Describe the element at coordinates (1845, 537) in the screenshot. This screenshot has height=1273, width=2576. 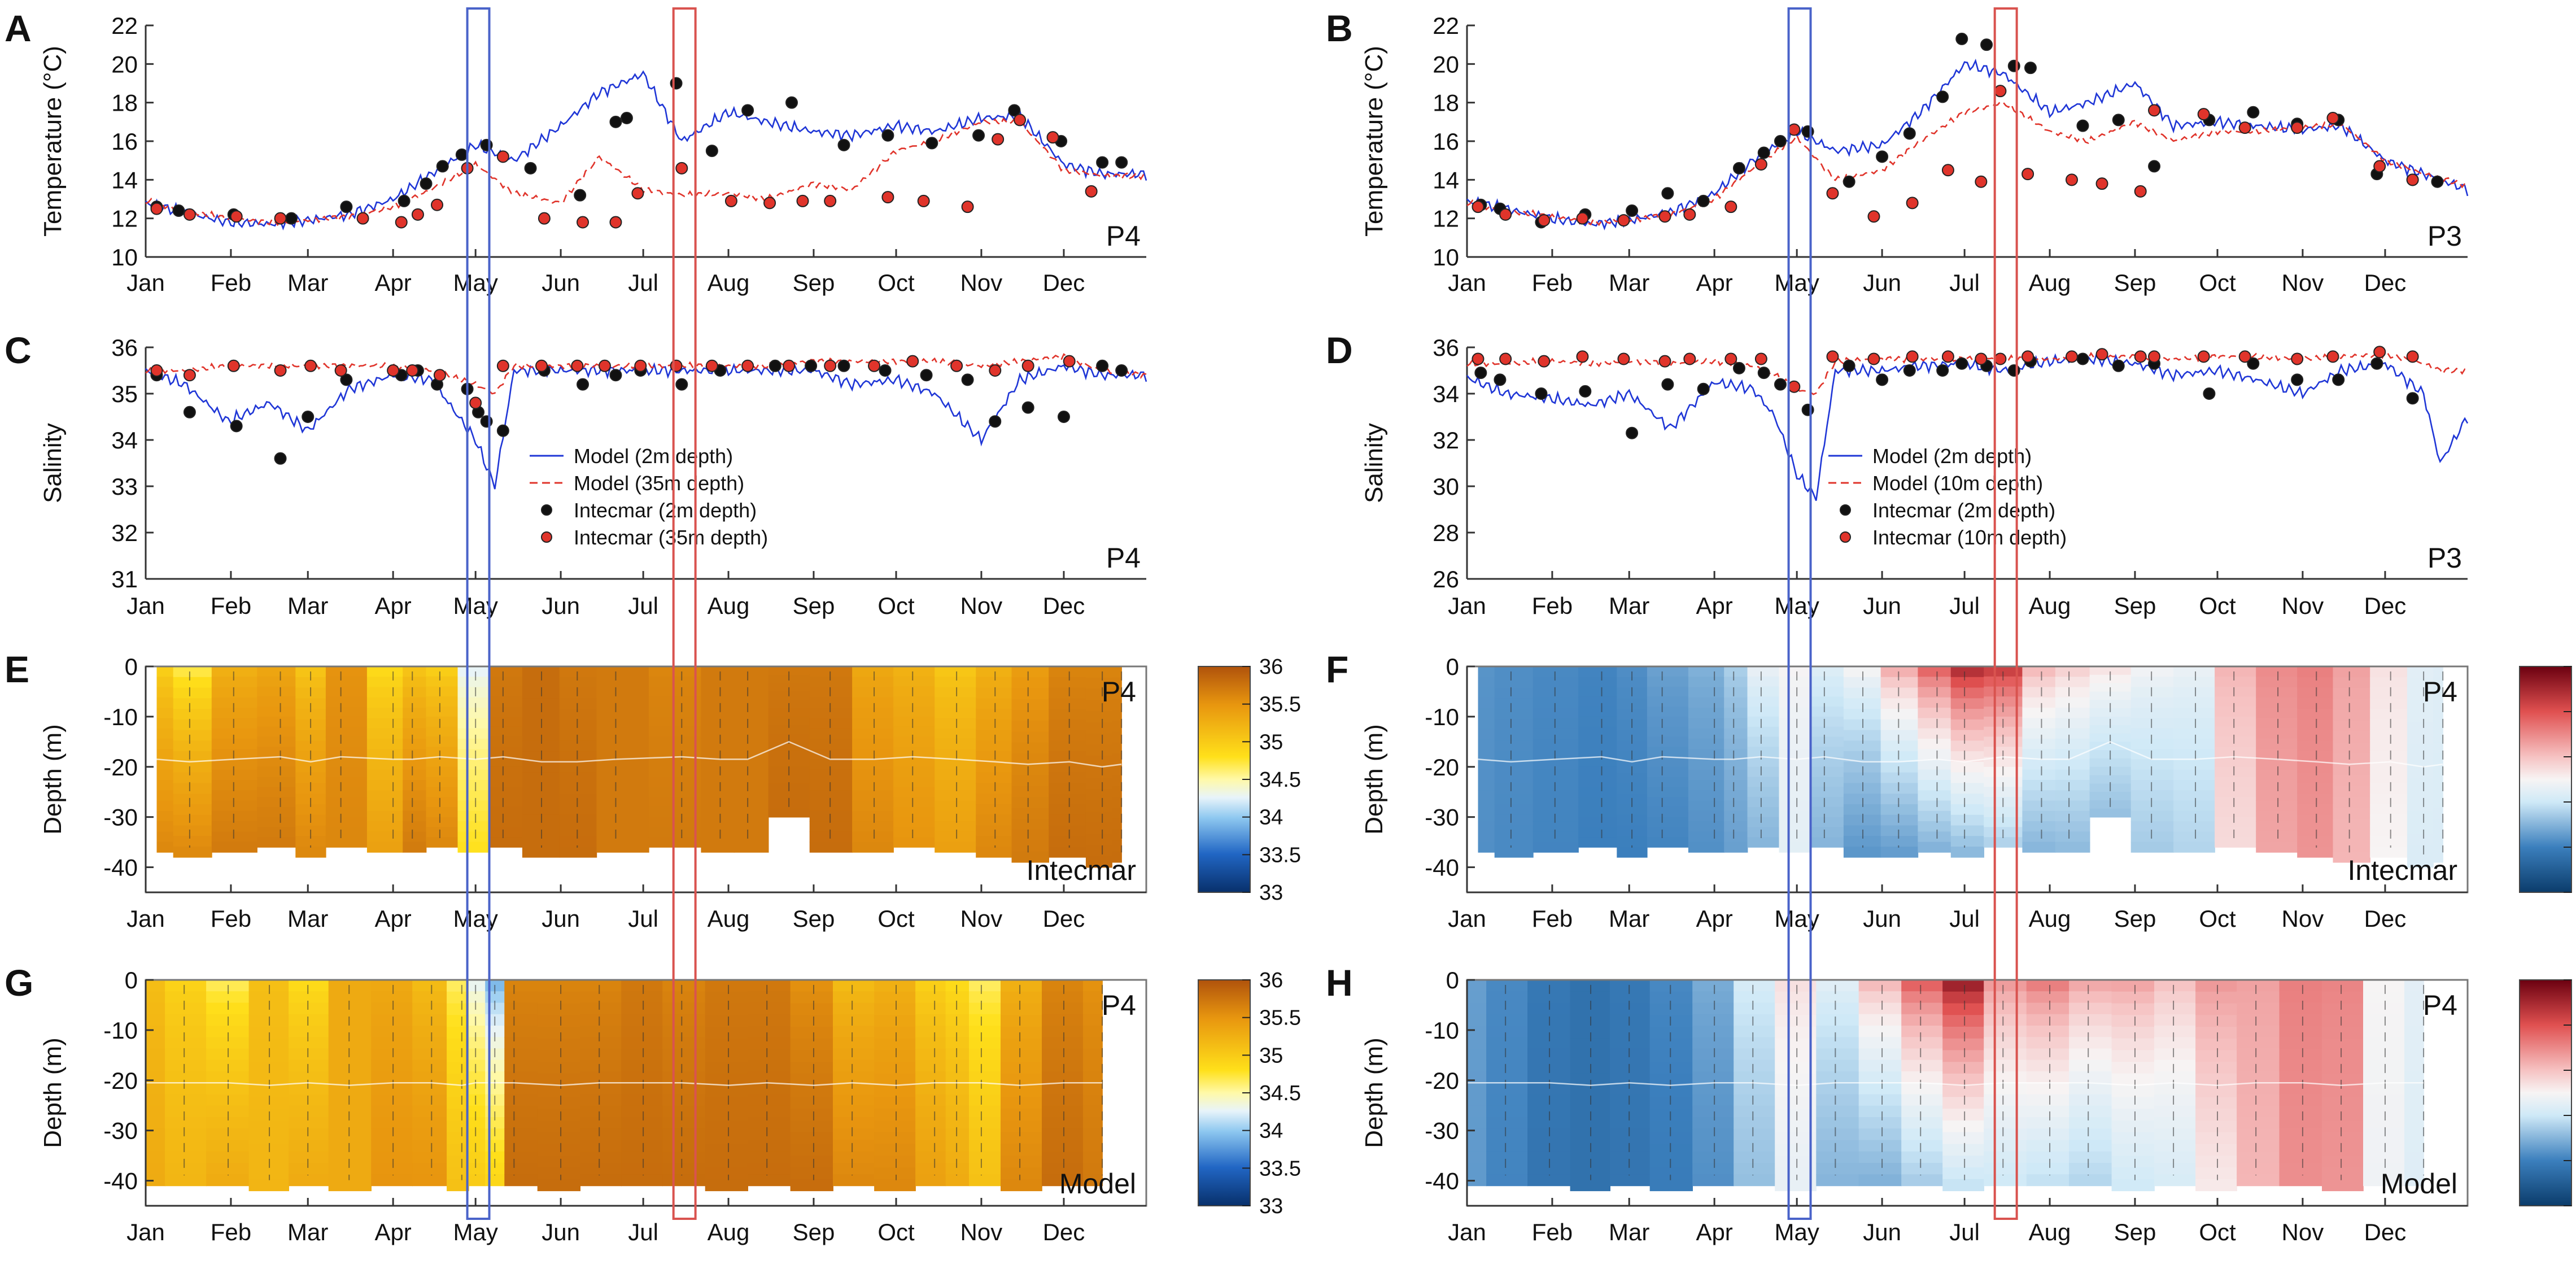
I see `legend-swatch` at that location.